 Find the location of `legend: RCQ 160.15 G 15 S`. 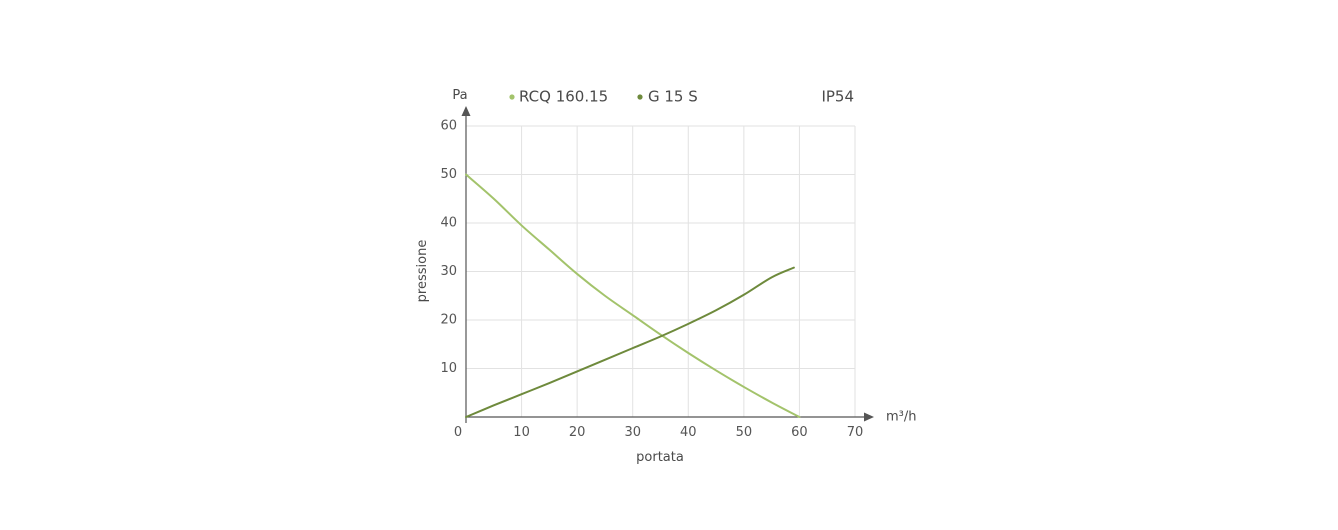

legend: RCQ 160.15 G 15 S is located at coordinates (603, 97).